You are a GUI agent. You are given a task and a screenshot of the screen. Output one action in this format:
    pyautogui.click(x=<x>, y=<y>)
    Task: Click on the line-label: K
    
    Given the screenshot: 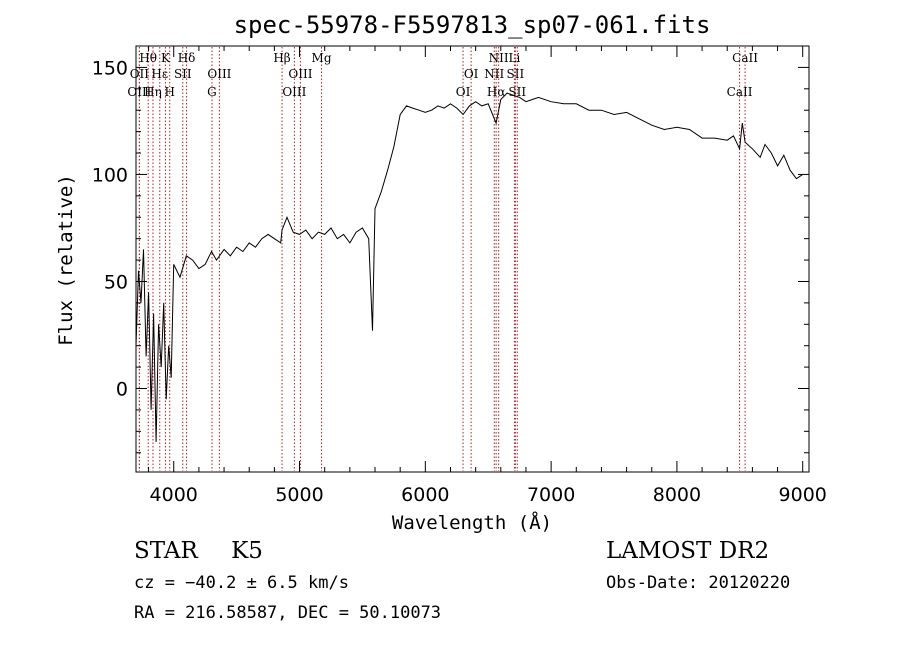 What is the action you would take?
    pyautogui.click(x=166, y=58)
    